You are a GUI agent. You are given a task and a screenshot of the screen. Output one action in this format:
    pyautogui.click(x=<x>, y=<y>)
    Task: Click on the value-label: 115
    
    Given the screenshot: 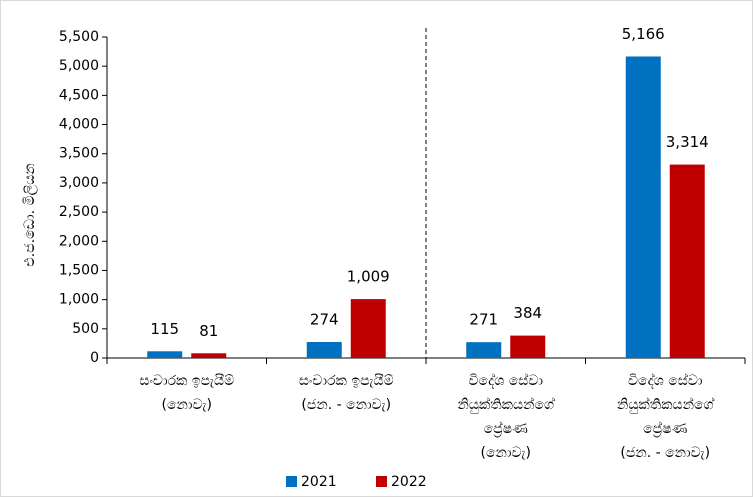 What is the action you would take?
    pyautogui.click(x=164, y=329)
    